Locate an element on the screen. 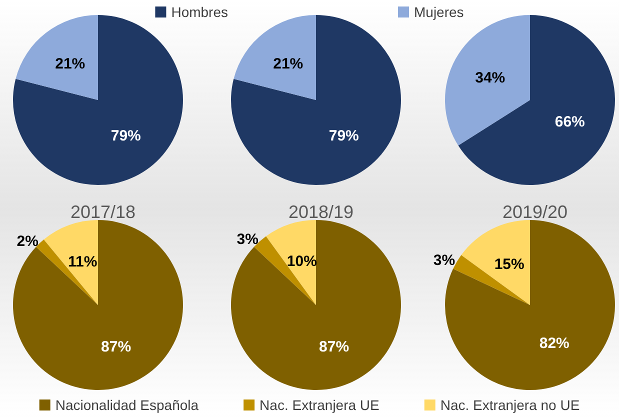 The width and height of the screenshot is (619, 417). data-label: 11% is located at coordinates (83, 262).